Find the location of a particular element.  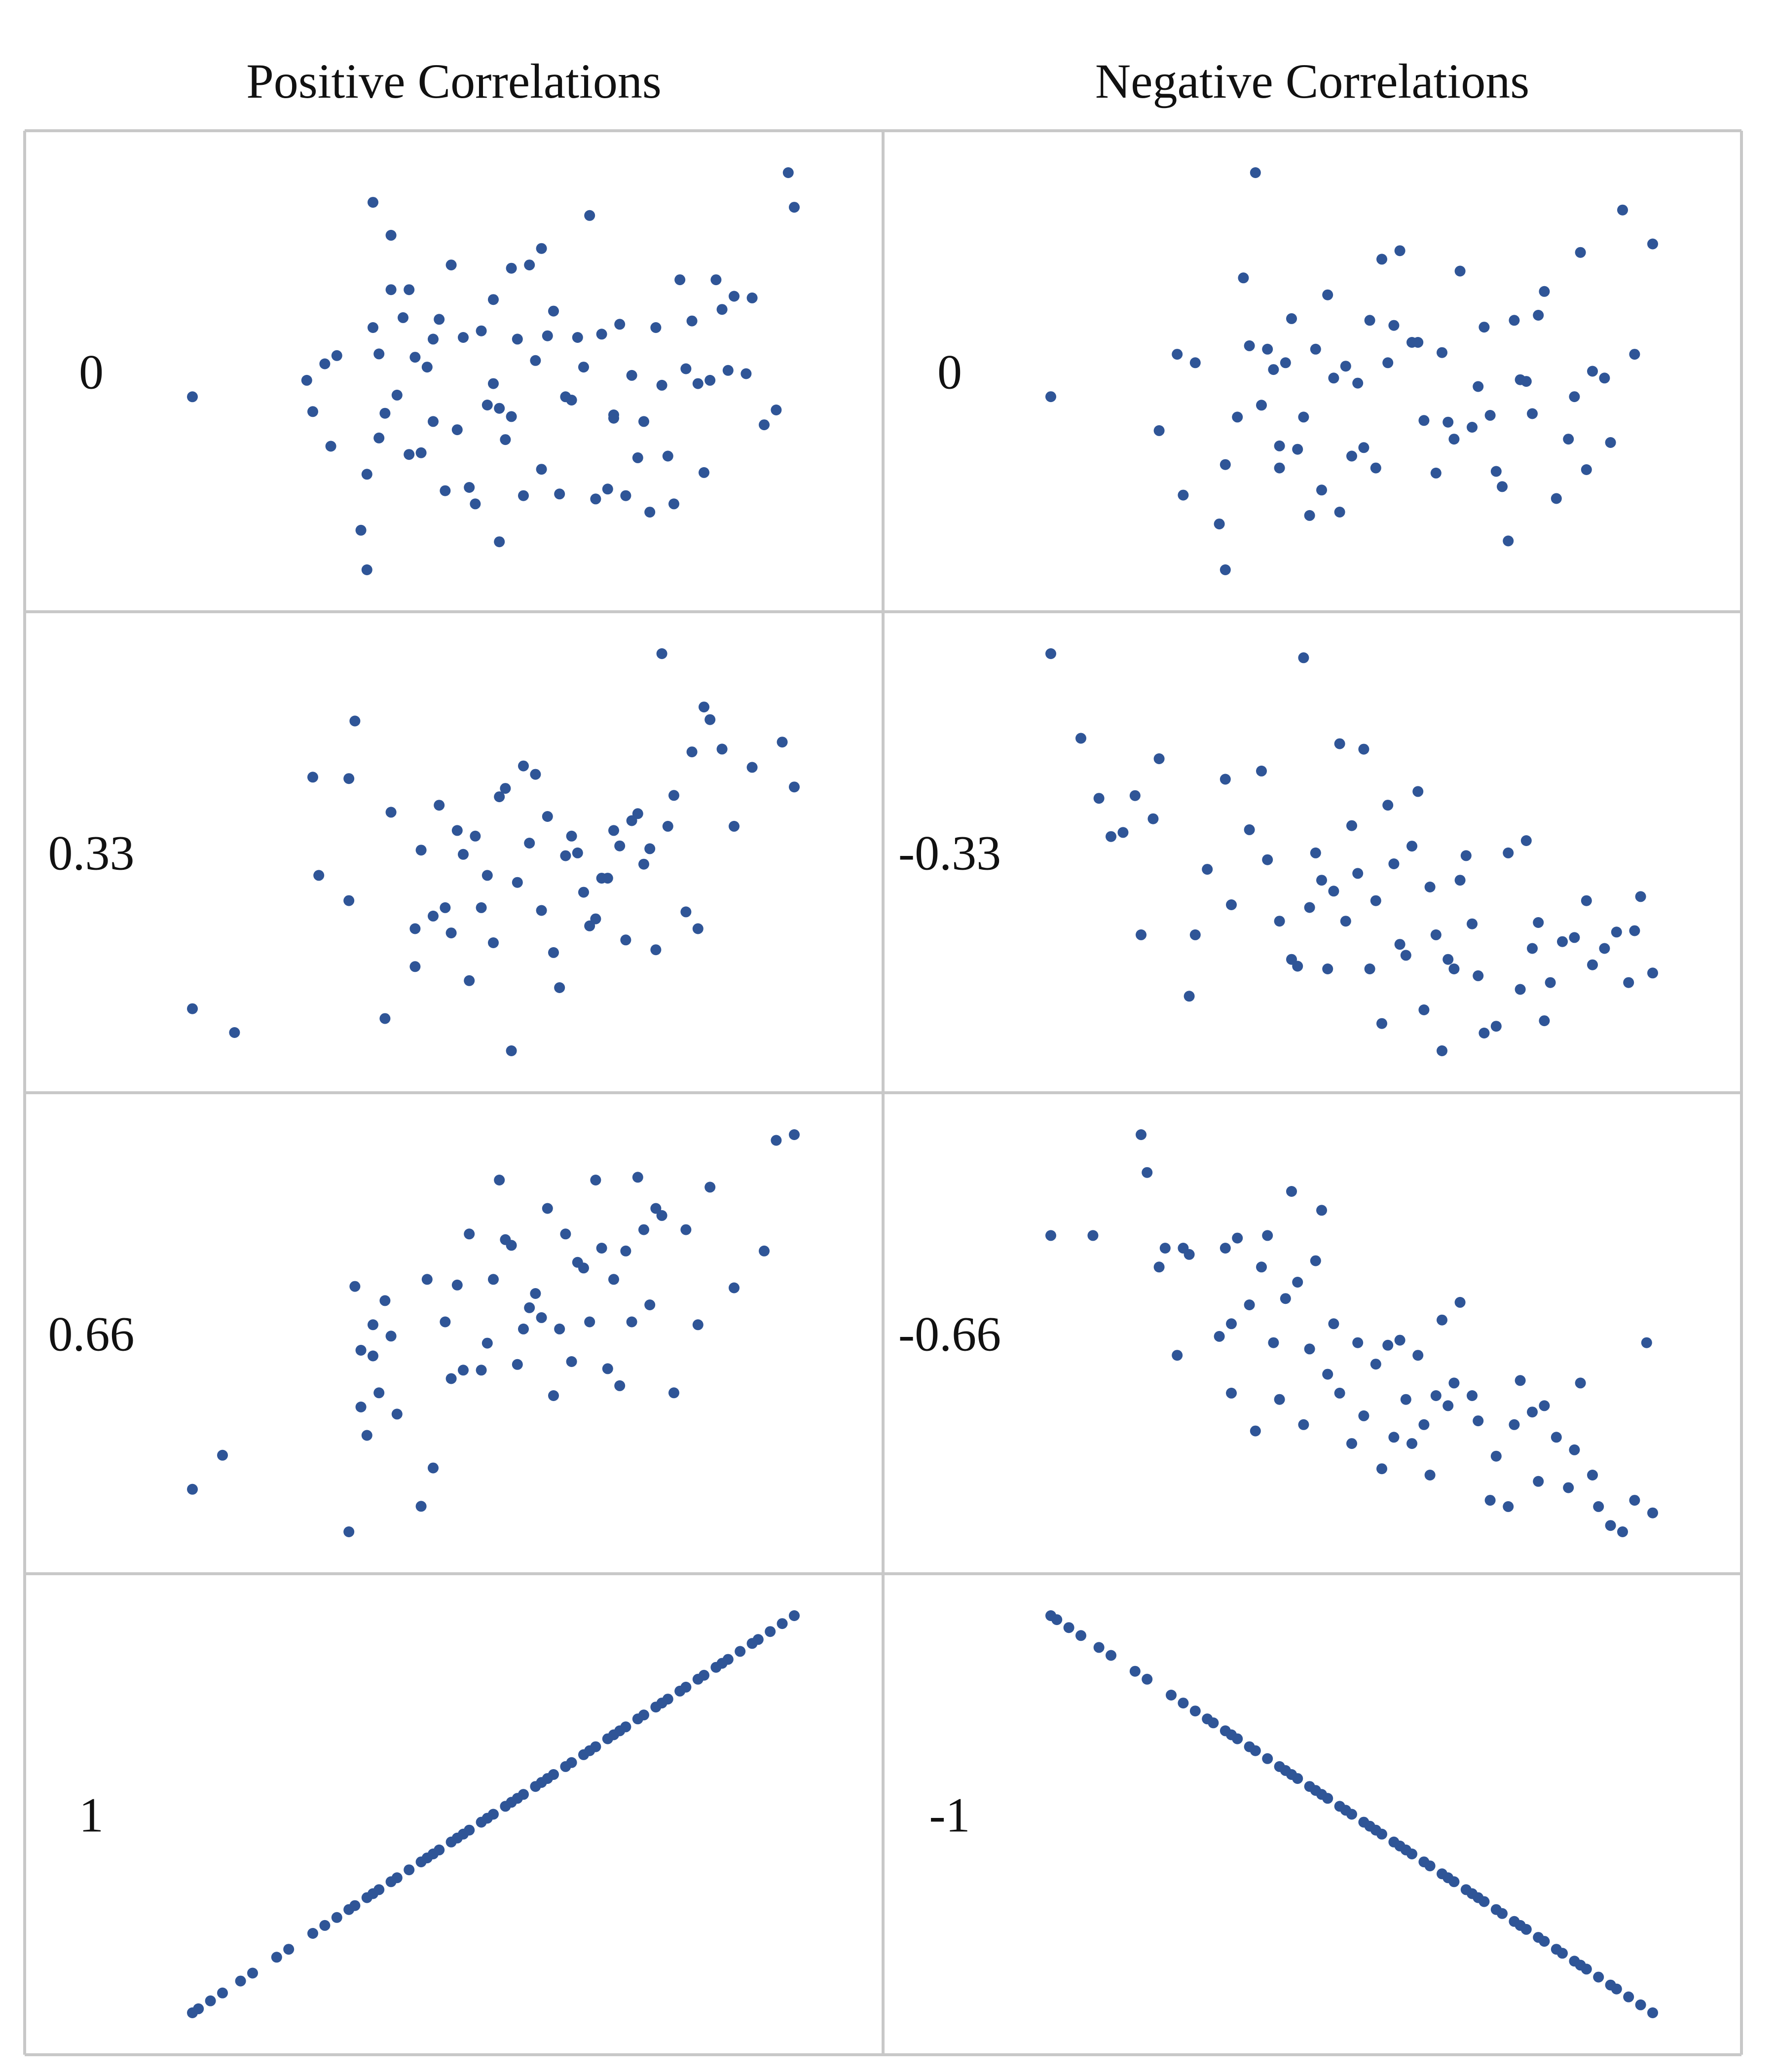

scatter-panel-negative-2: -0.66 is located at coordinates (1278, 1333).